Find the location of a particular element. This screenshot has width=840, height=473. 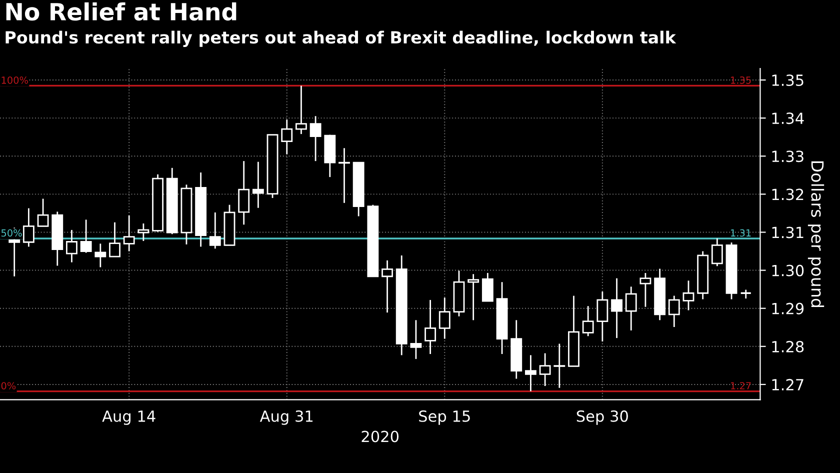

y-tick-label: 1.32 is located at coordinates (788, 194).